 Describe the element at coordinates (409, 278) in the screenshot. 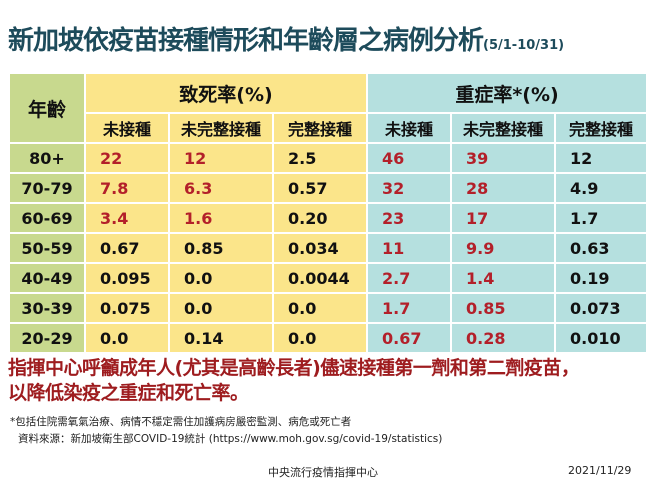

I see `value-cell: 2.7` at that location.